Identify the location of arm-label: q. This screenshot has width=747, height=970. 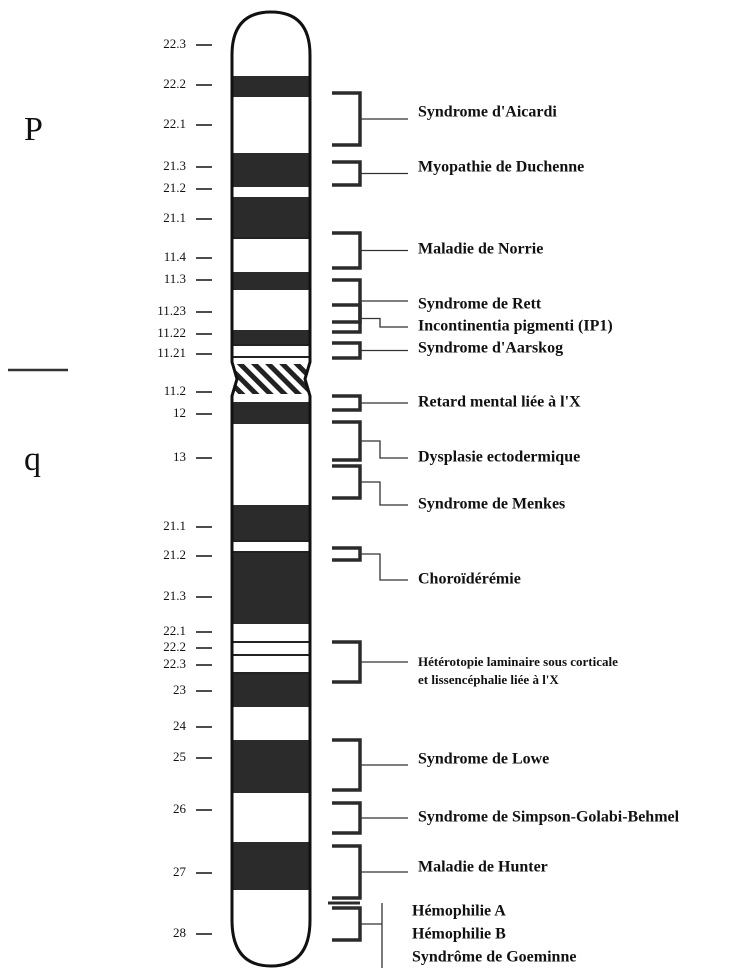
(32, 459).